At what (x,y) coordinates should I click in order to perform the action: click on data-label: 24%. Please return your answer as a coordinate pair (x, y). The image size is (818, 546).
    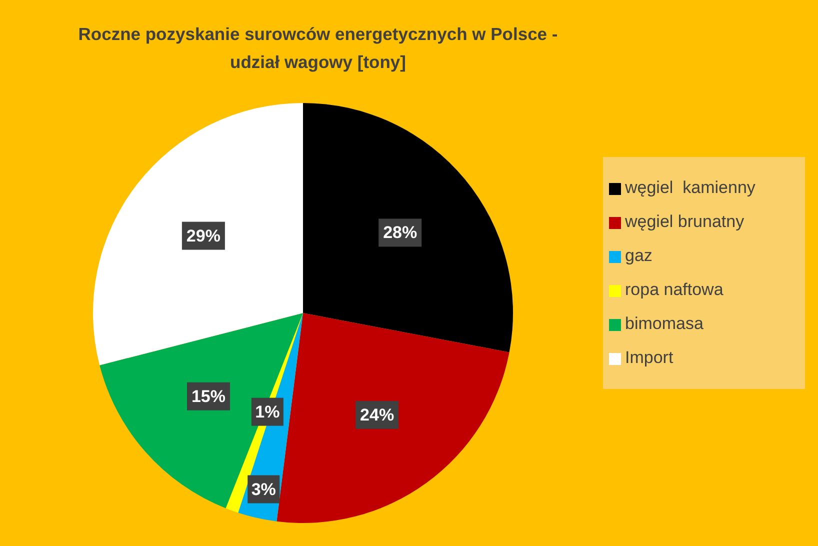
    Looking at the image, I should click on (377, 414).